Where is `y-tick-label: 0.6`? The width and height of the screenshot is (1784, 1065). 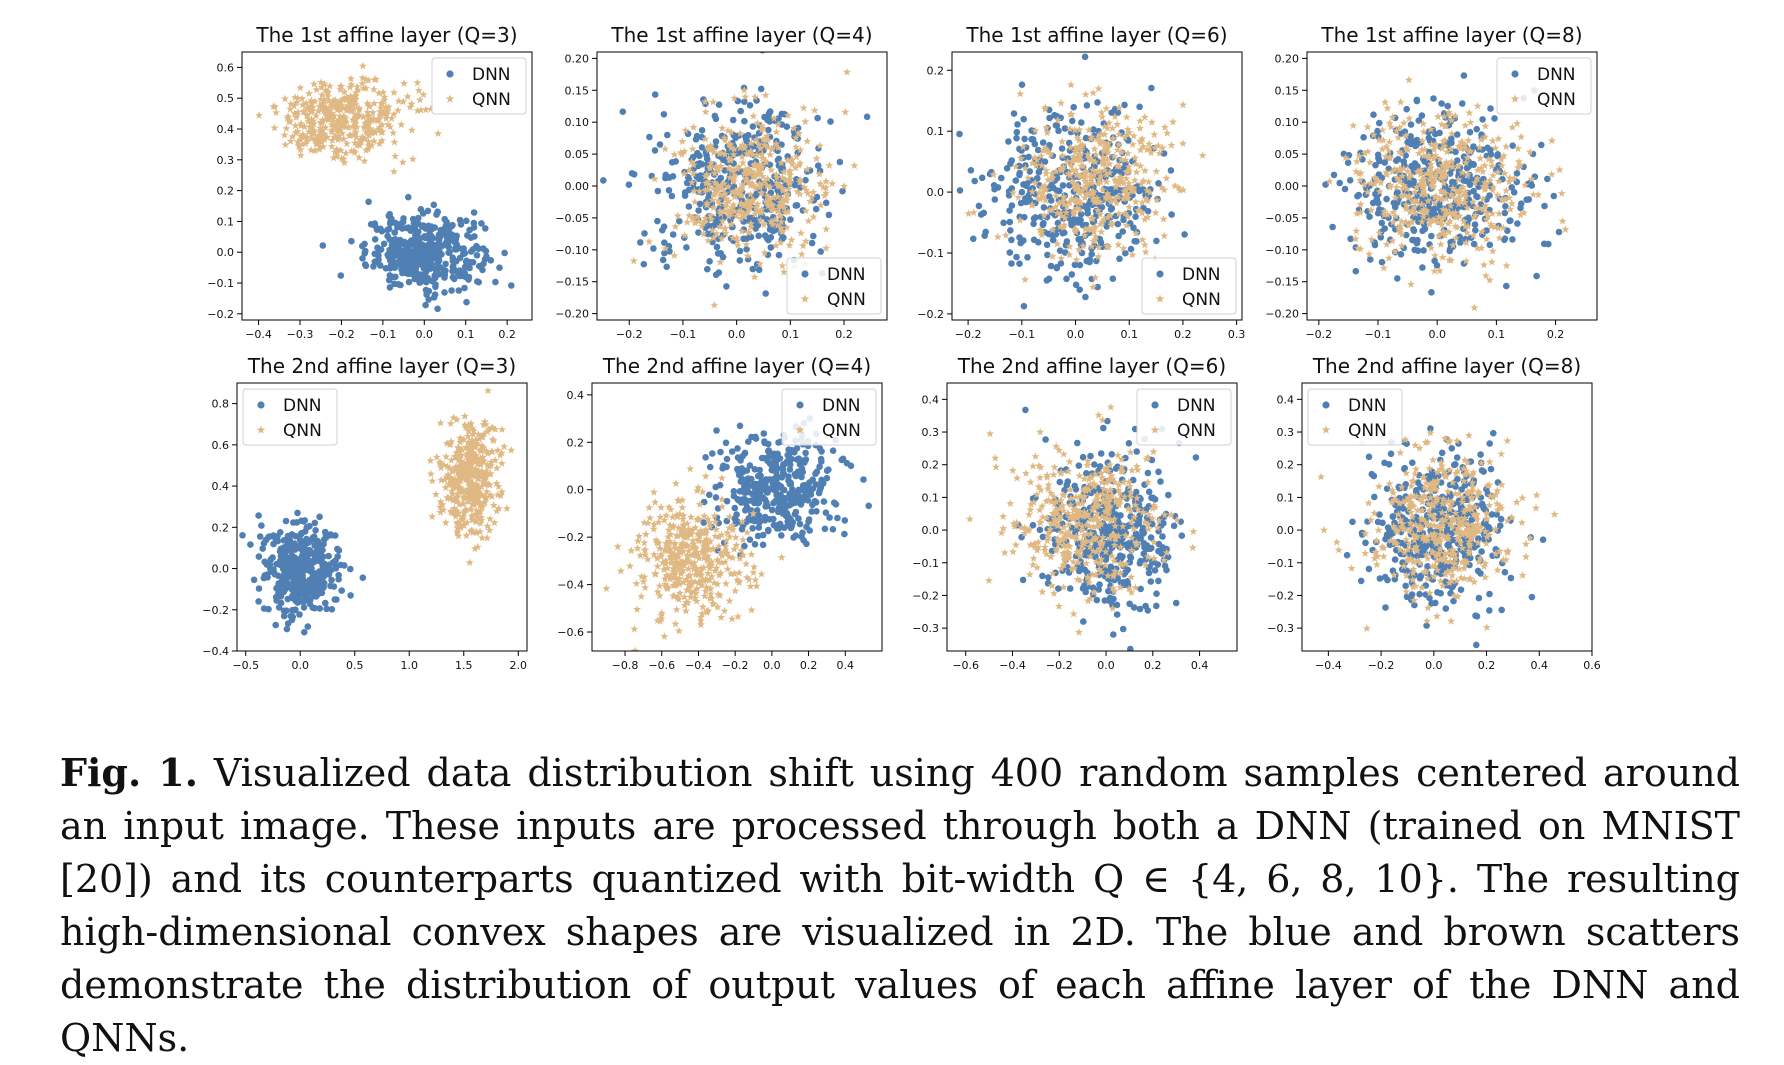 y-tick-label: 0.6 is located at coordinates (221, 445).